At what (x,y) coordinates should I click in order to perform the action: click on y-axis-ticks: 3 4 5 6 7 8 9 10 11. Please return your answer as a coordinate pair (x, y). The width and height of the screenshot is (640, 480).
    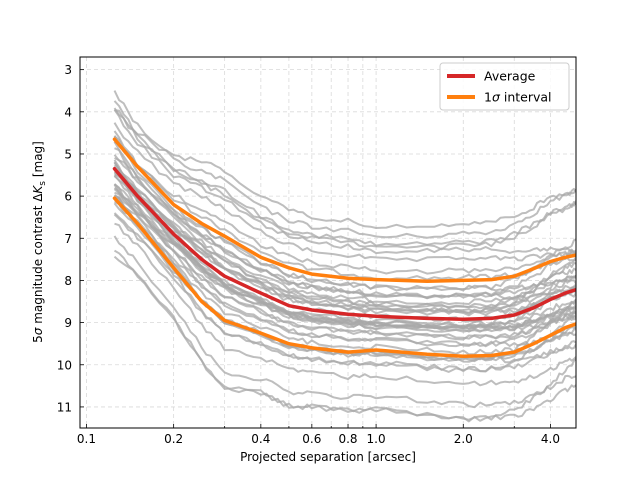
    Looking at the image, I should click on (70, 238).